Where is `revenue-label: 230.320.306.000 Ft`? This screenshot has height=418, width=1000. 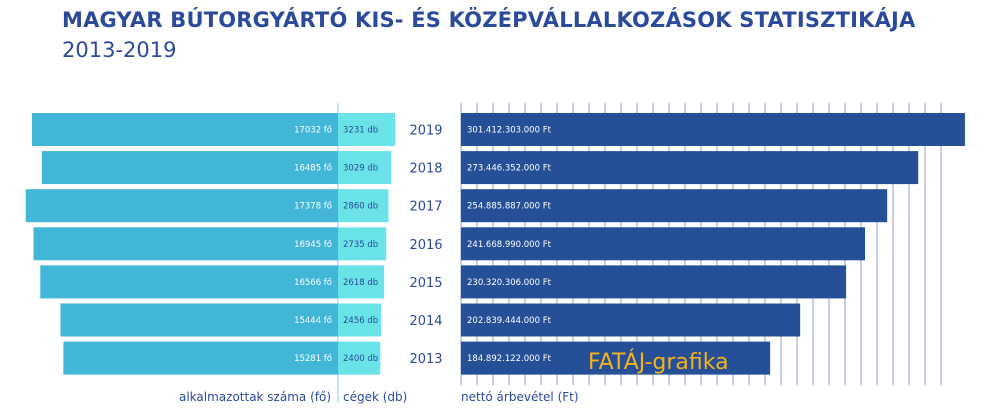
revenue-label: 230.320.306.000 Ft is located at coordinates (509, 283).